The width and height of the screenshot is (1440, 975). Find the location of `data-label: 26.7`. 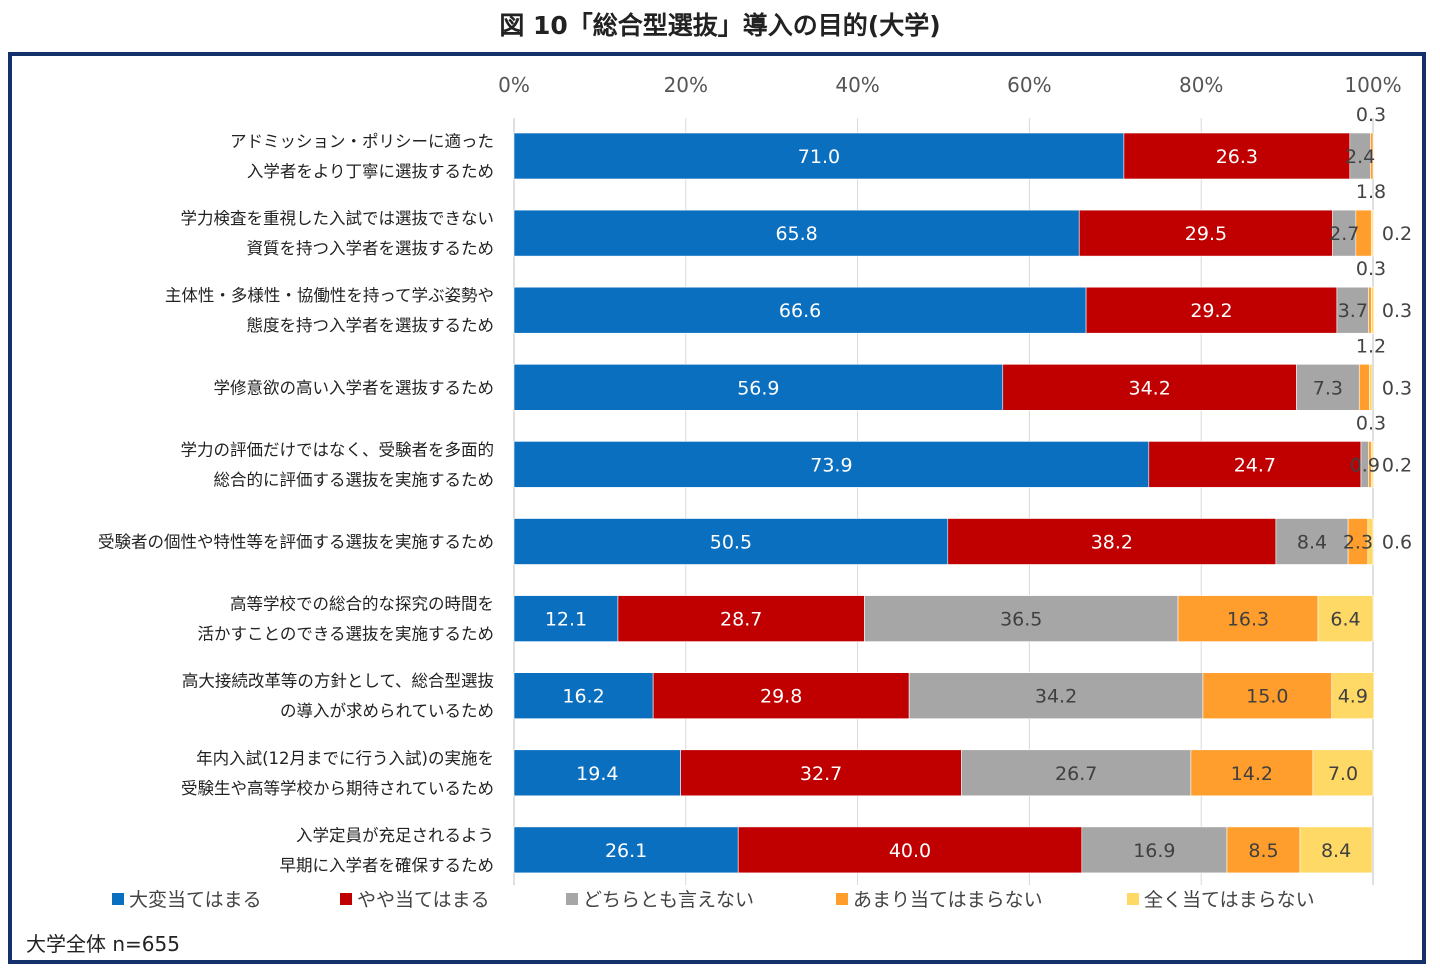

data-label: 26.7 is located at coordinates (1076, 774).